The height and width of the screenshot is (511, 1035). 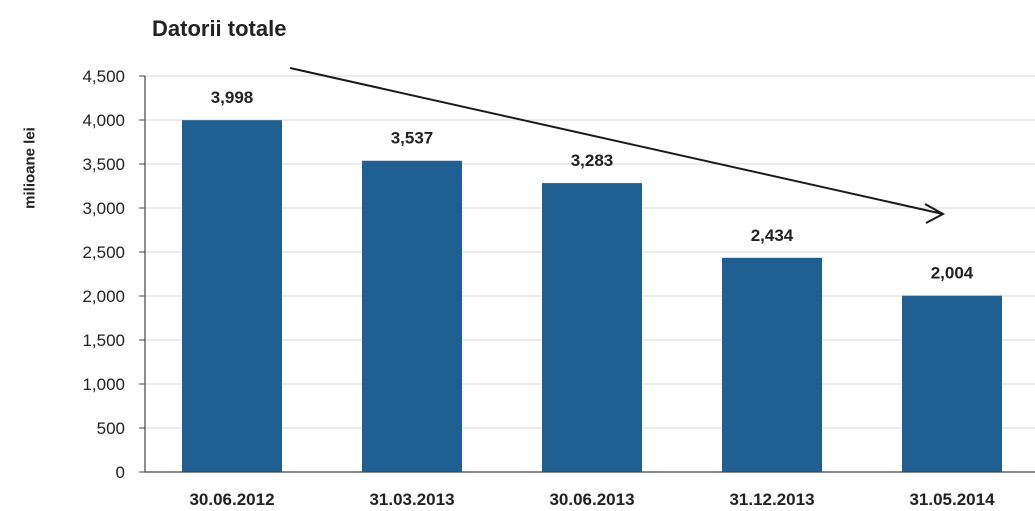 What do you see at coordinates (219, 28) in the screenshot?
I see `chart-title: Datorii totale` at bounding box center [219, 28].